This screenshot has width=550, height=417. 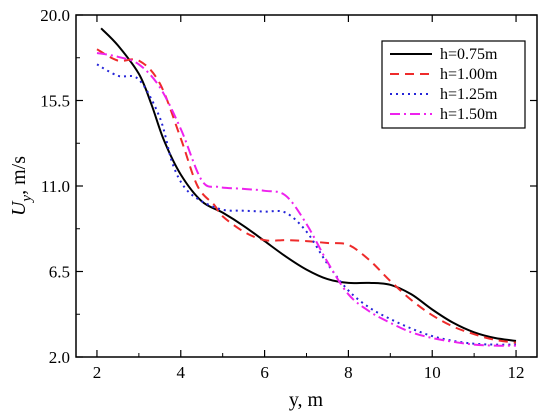 I want to click on x-tick-label: 6, so click(x=264, y=372).